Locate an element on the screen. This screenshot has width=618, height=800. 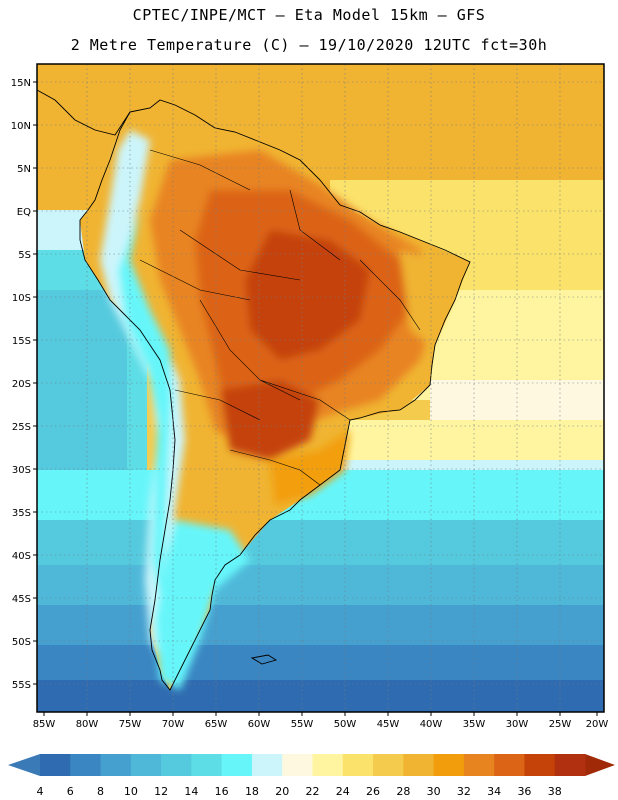
colorbar-labels: 4 6 8 10 12 14 16 18 20 22 24 26 28 30 32 34 36 38 is located at coordinates (299, 791).